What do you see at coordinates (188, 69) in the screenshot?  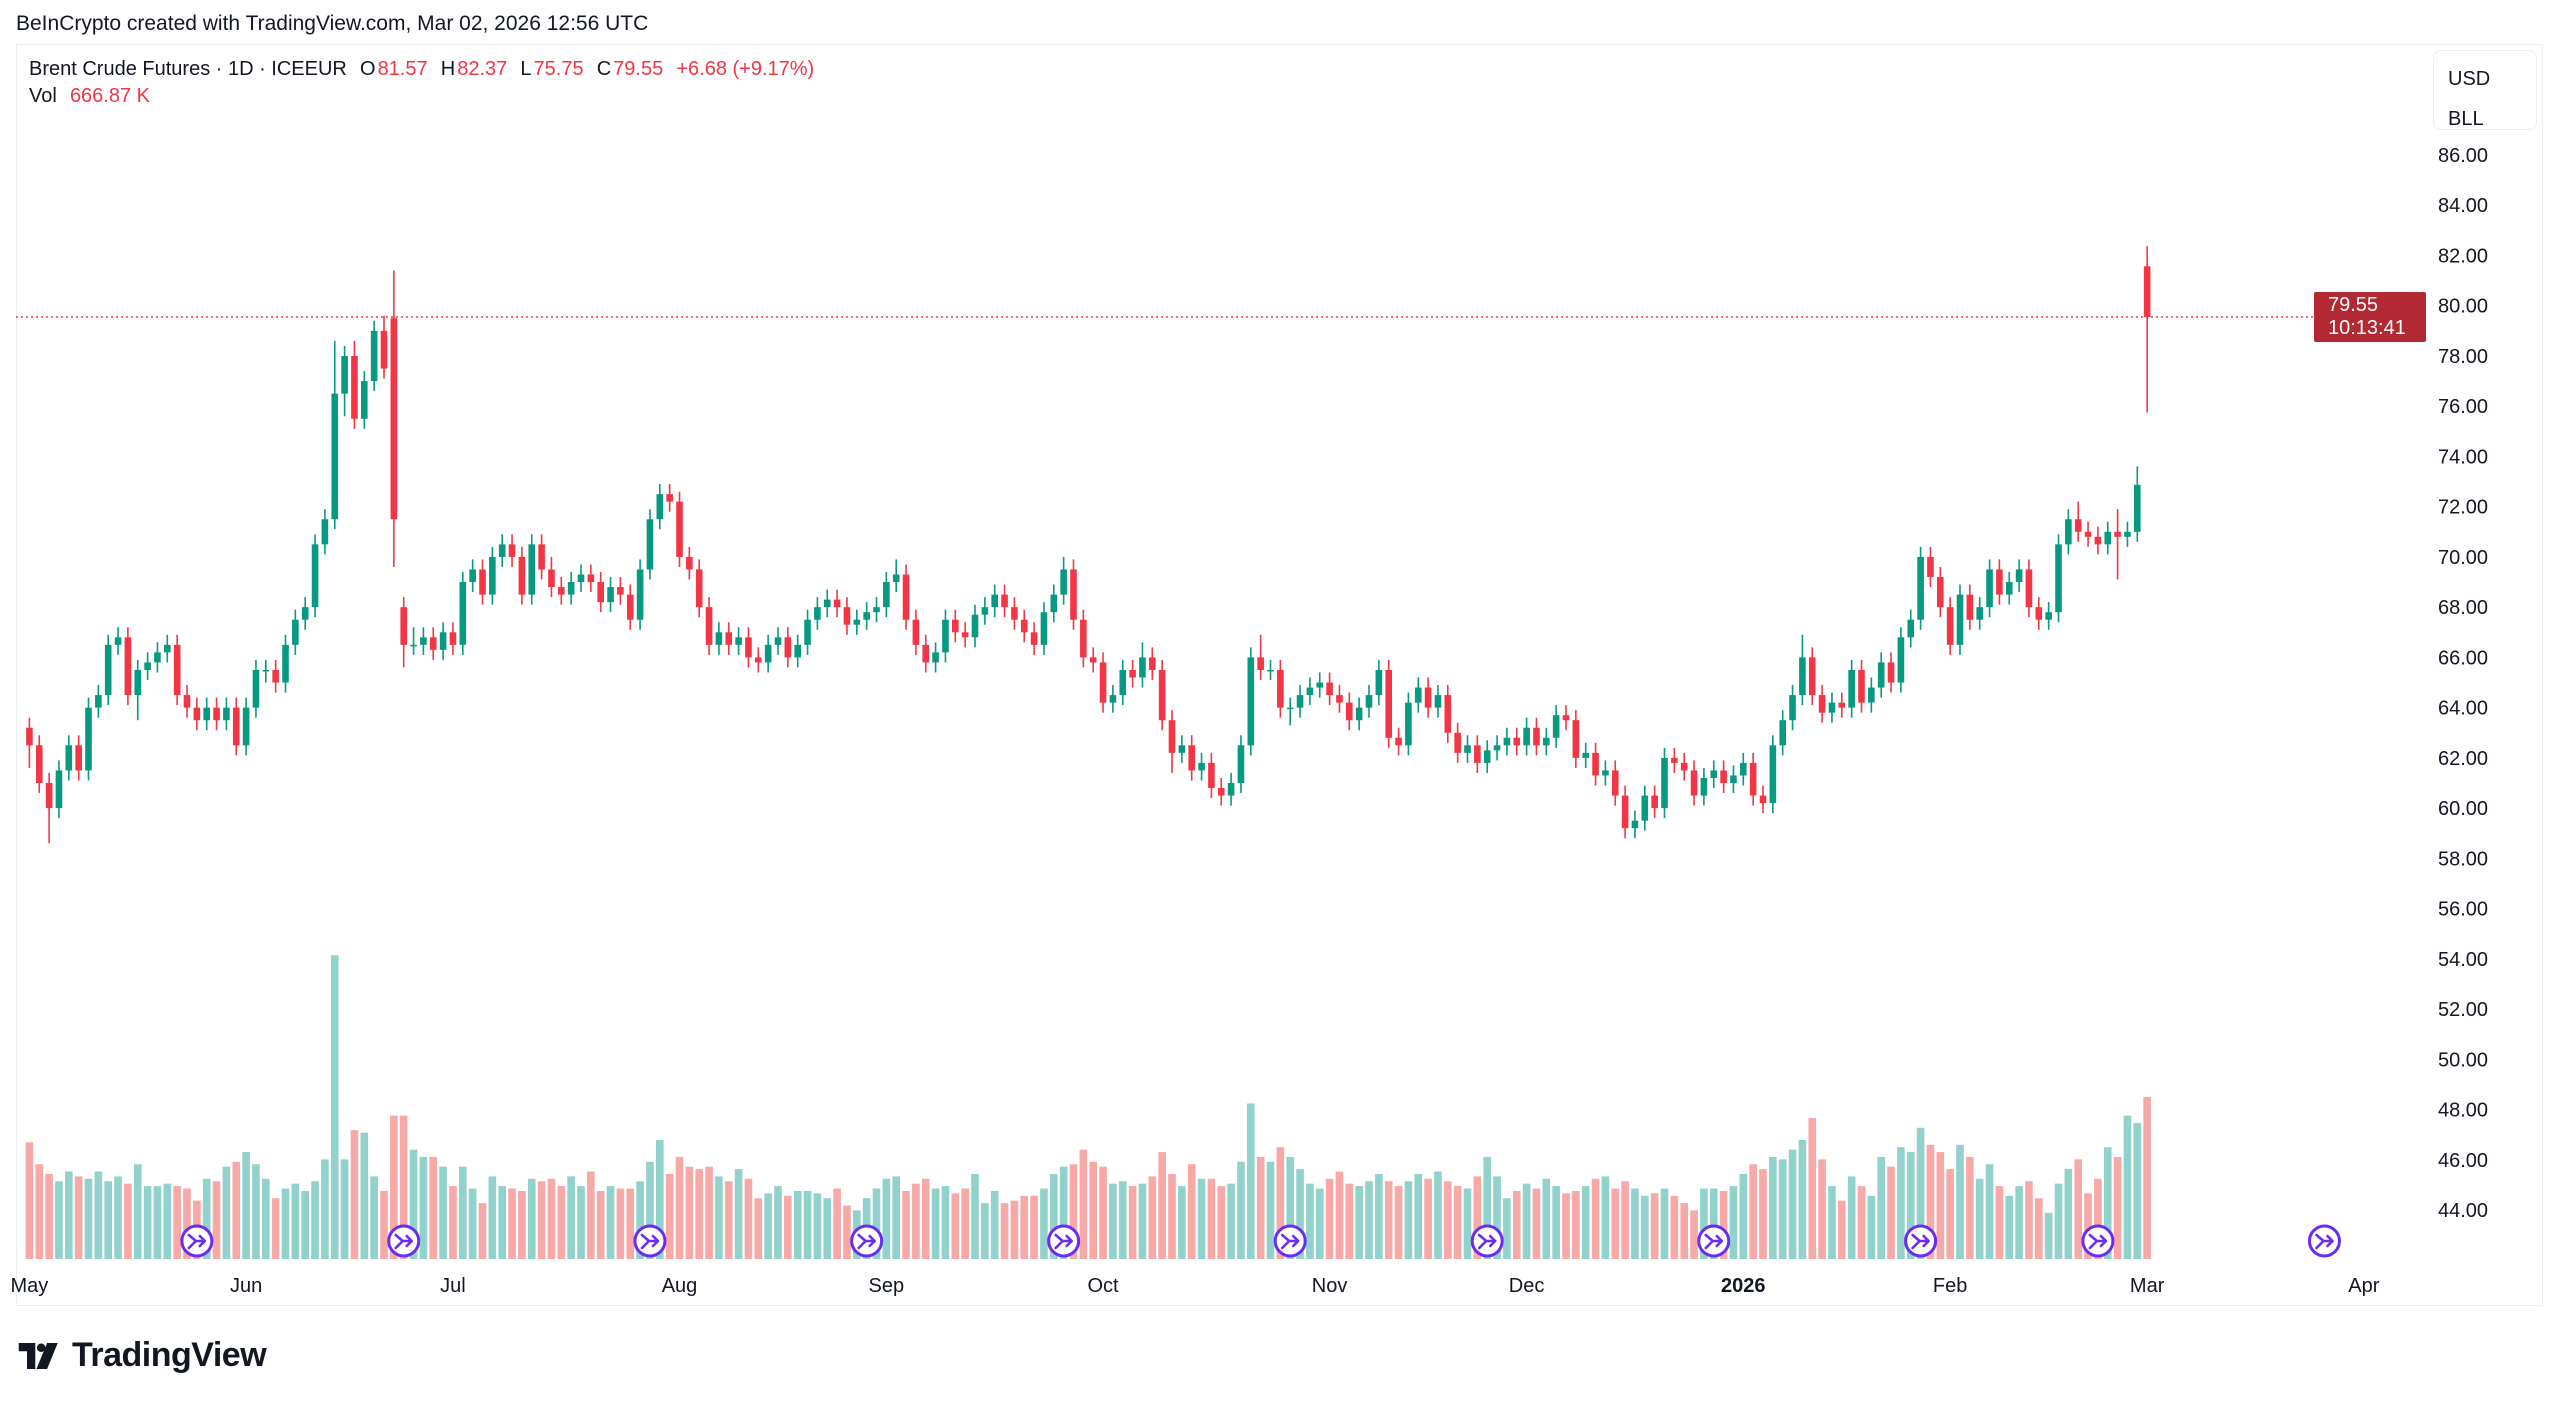 I see `symbol-name: Brent Crude Futures · 1D · ICEEUR` at bounding box center [188, 69].